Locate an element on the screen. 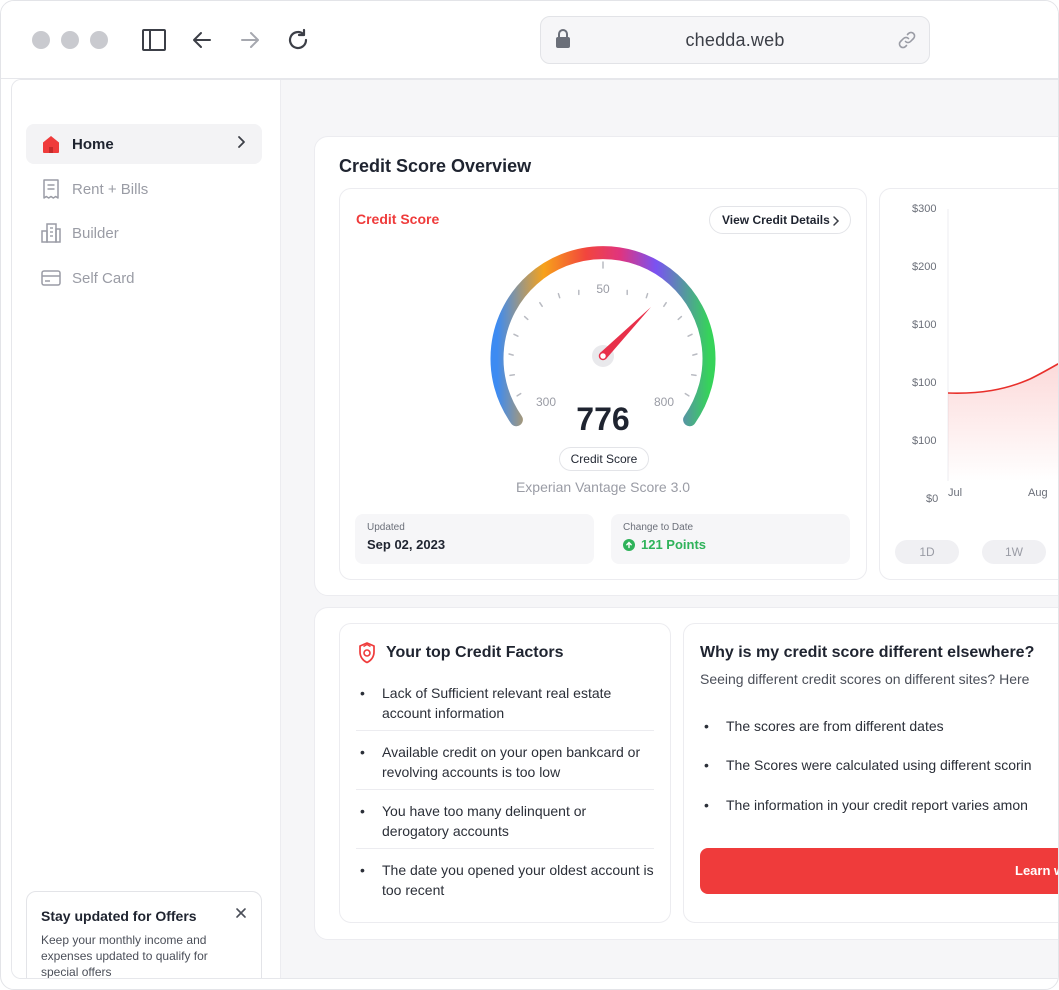  credit-score-label: Credit Score is located at coordinates (398, 219).